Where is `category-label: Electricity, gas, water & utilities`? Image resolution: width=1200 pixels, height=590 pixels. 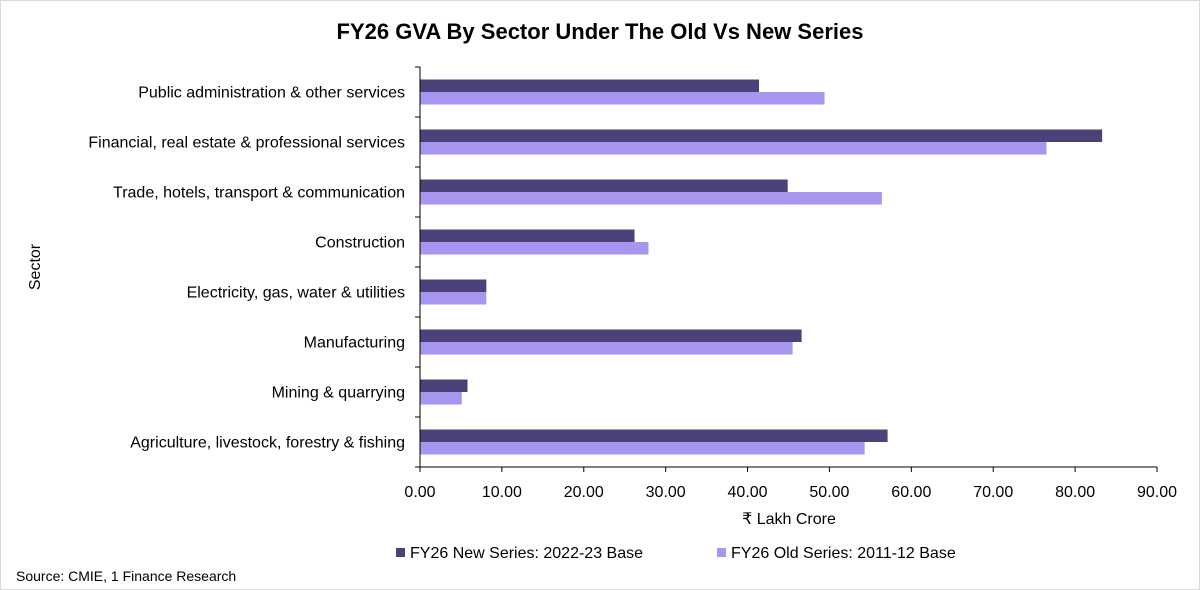
category-label: Electricity, gas, water & utilities is located at coordinates (296, 293).